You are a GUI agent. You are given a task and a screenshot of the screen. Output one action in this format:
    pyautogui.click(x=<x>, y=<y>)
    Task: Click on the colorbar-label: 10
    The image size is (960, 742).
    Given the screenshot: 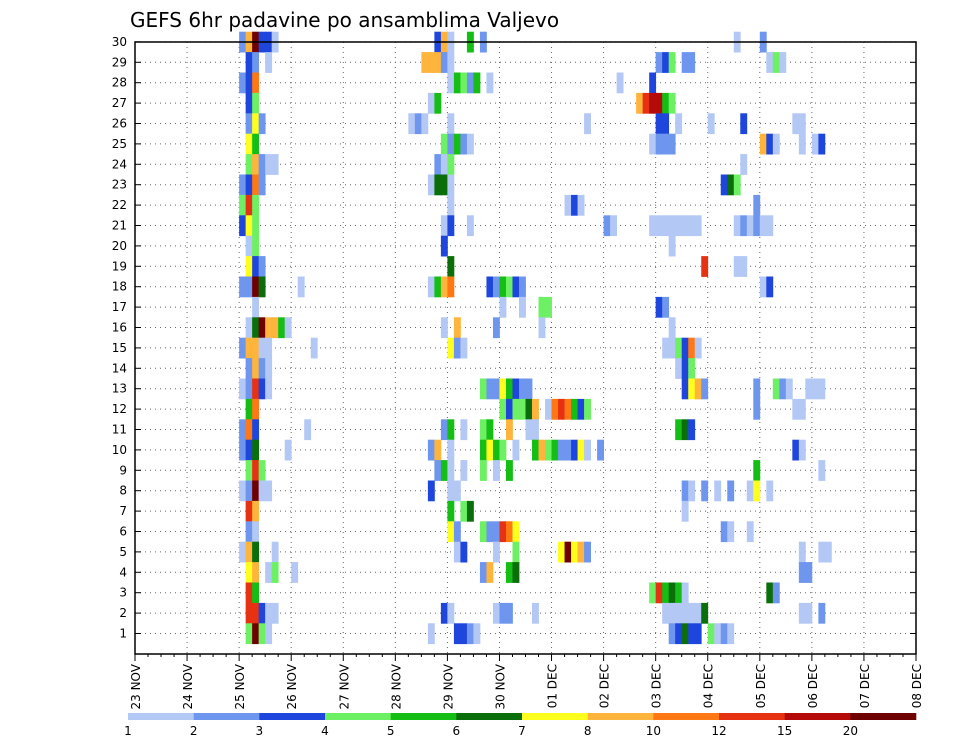 What is the action you would take?
    pyautogui.click(x=653, y=731)
    